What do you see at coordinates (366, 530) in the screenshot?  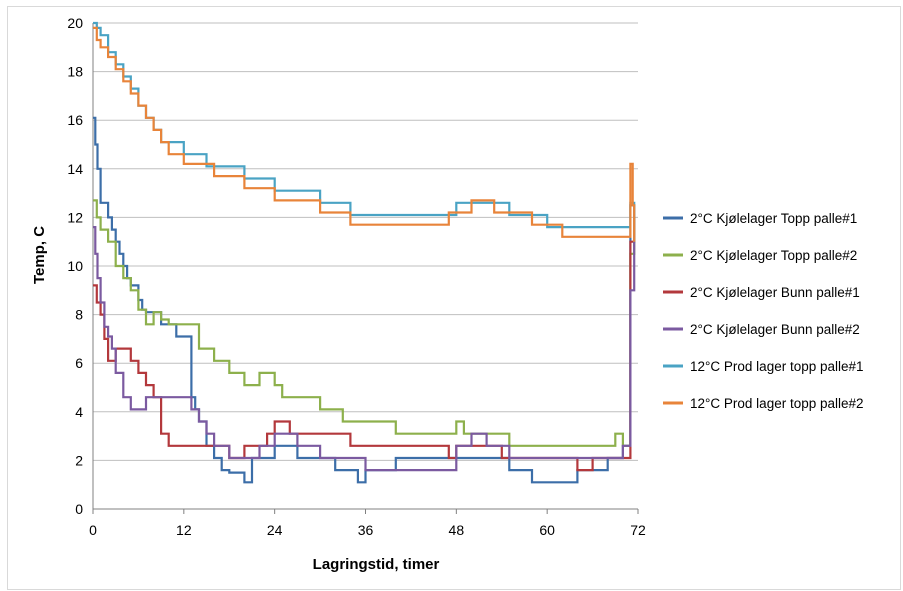 I see `x-tick-label: 36` at bounding box center [366, 530].